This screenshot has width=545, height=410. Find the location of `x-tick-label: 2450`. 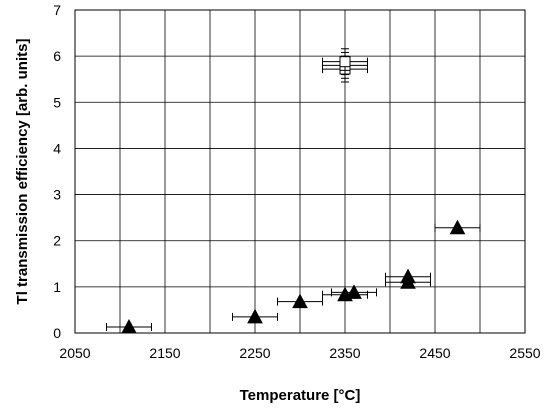

x-tick-label: 2450 is located at coordinates (434, 353).